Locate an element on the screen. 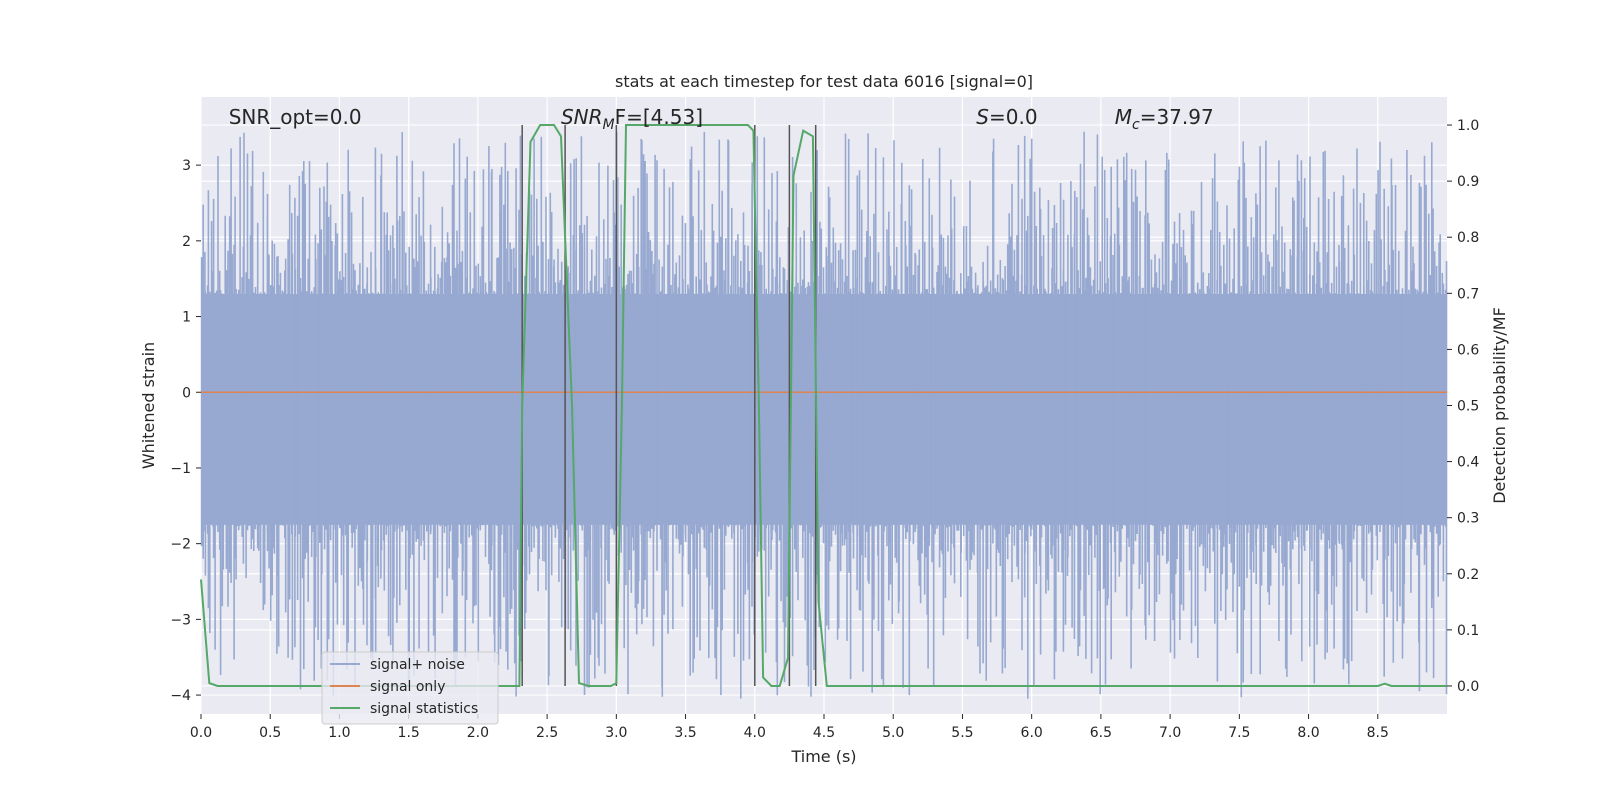 The image size is (1600, 800). y2-tick-label: 0.6 is located at coordinates (1468, 350).